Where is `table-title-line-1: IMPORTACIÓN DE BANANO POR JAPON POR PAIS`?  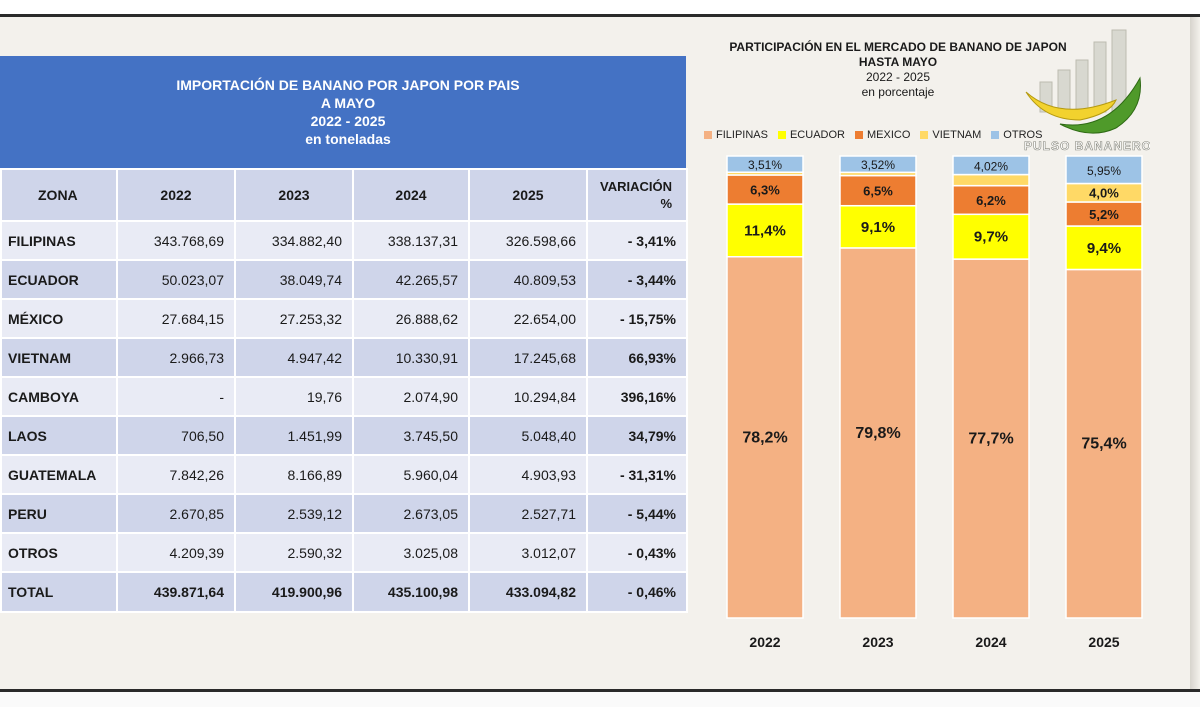
table-title-line-1: IMPORTACIÓN DE BANANO POR JAPON POR PAIS is located at coordinates (348, 85).